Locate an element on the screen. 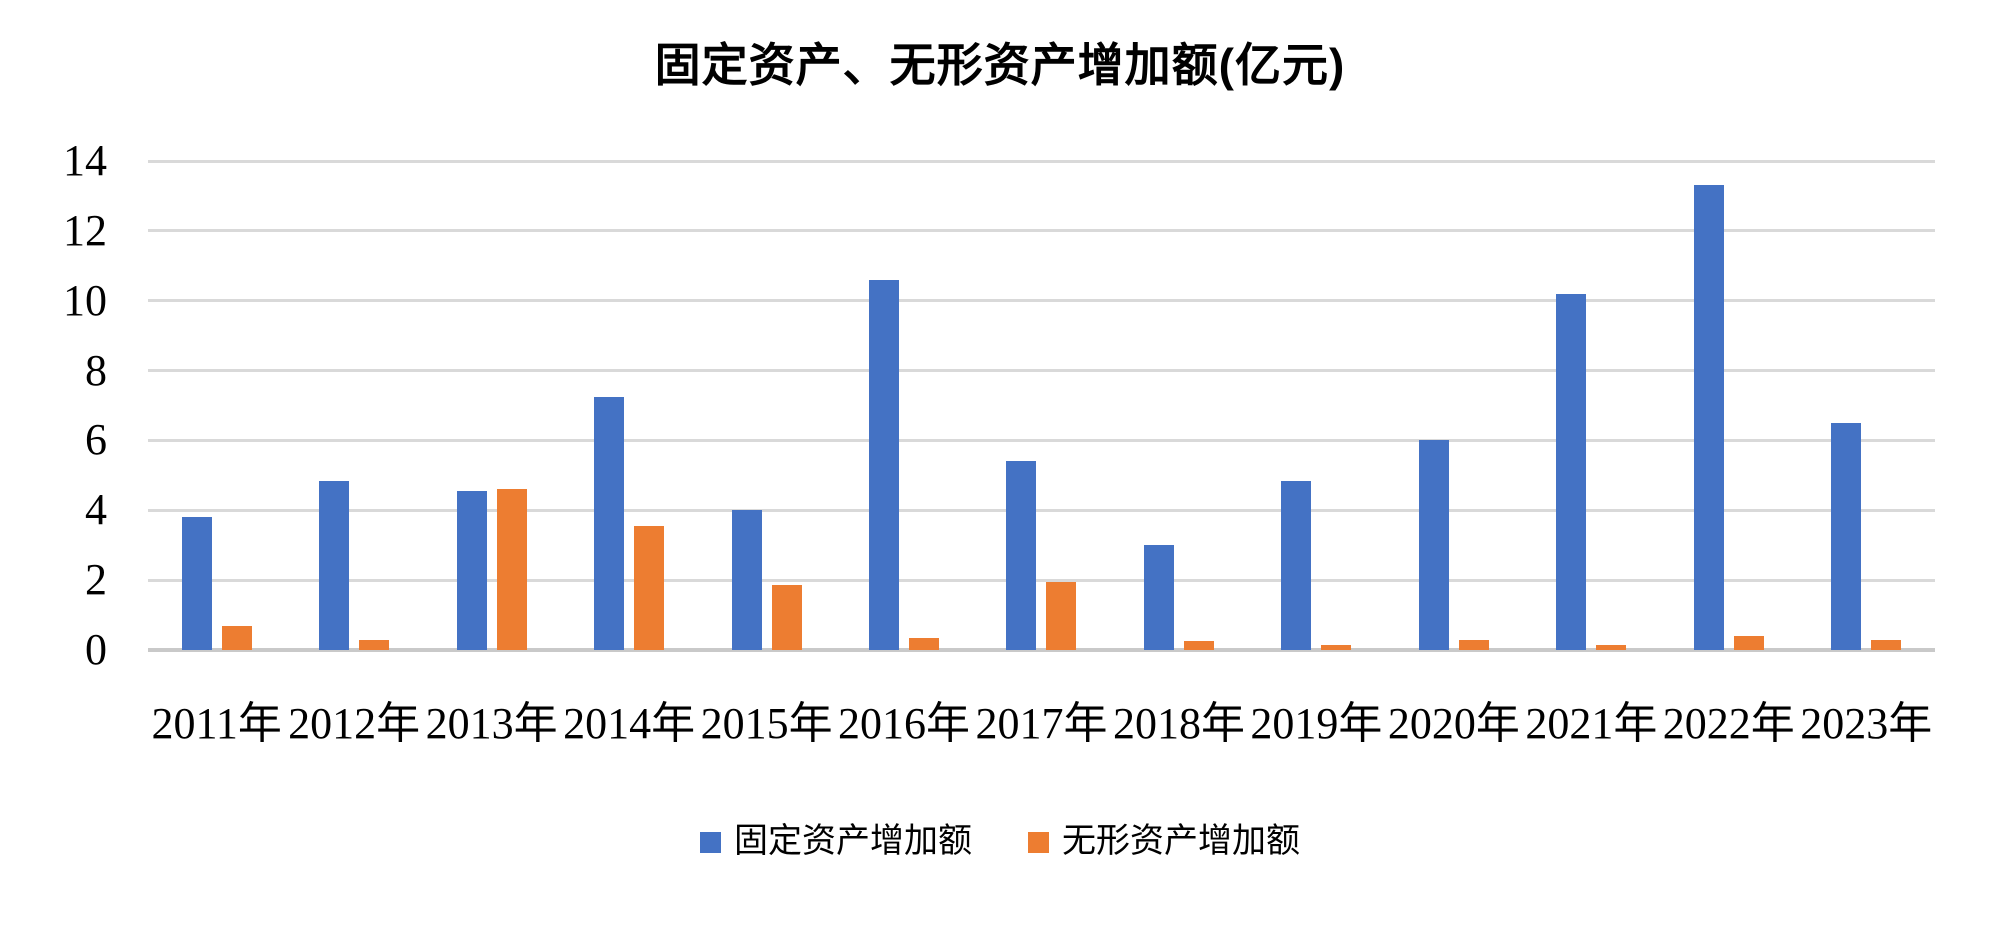  x-tick-label: 2013年 is located at coordinates (491, 723).